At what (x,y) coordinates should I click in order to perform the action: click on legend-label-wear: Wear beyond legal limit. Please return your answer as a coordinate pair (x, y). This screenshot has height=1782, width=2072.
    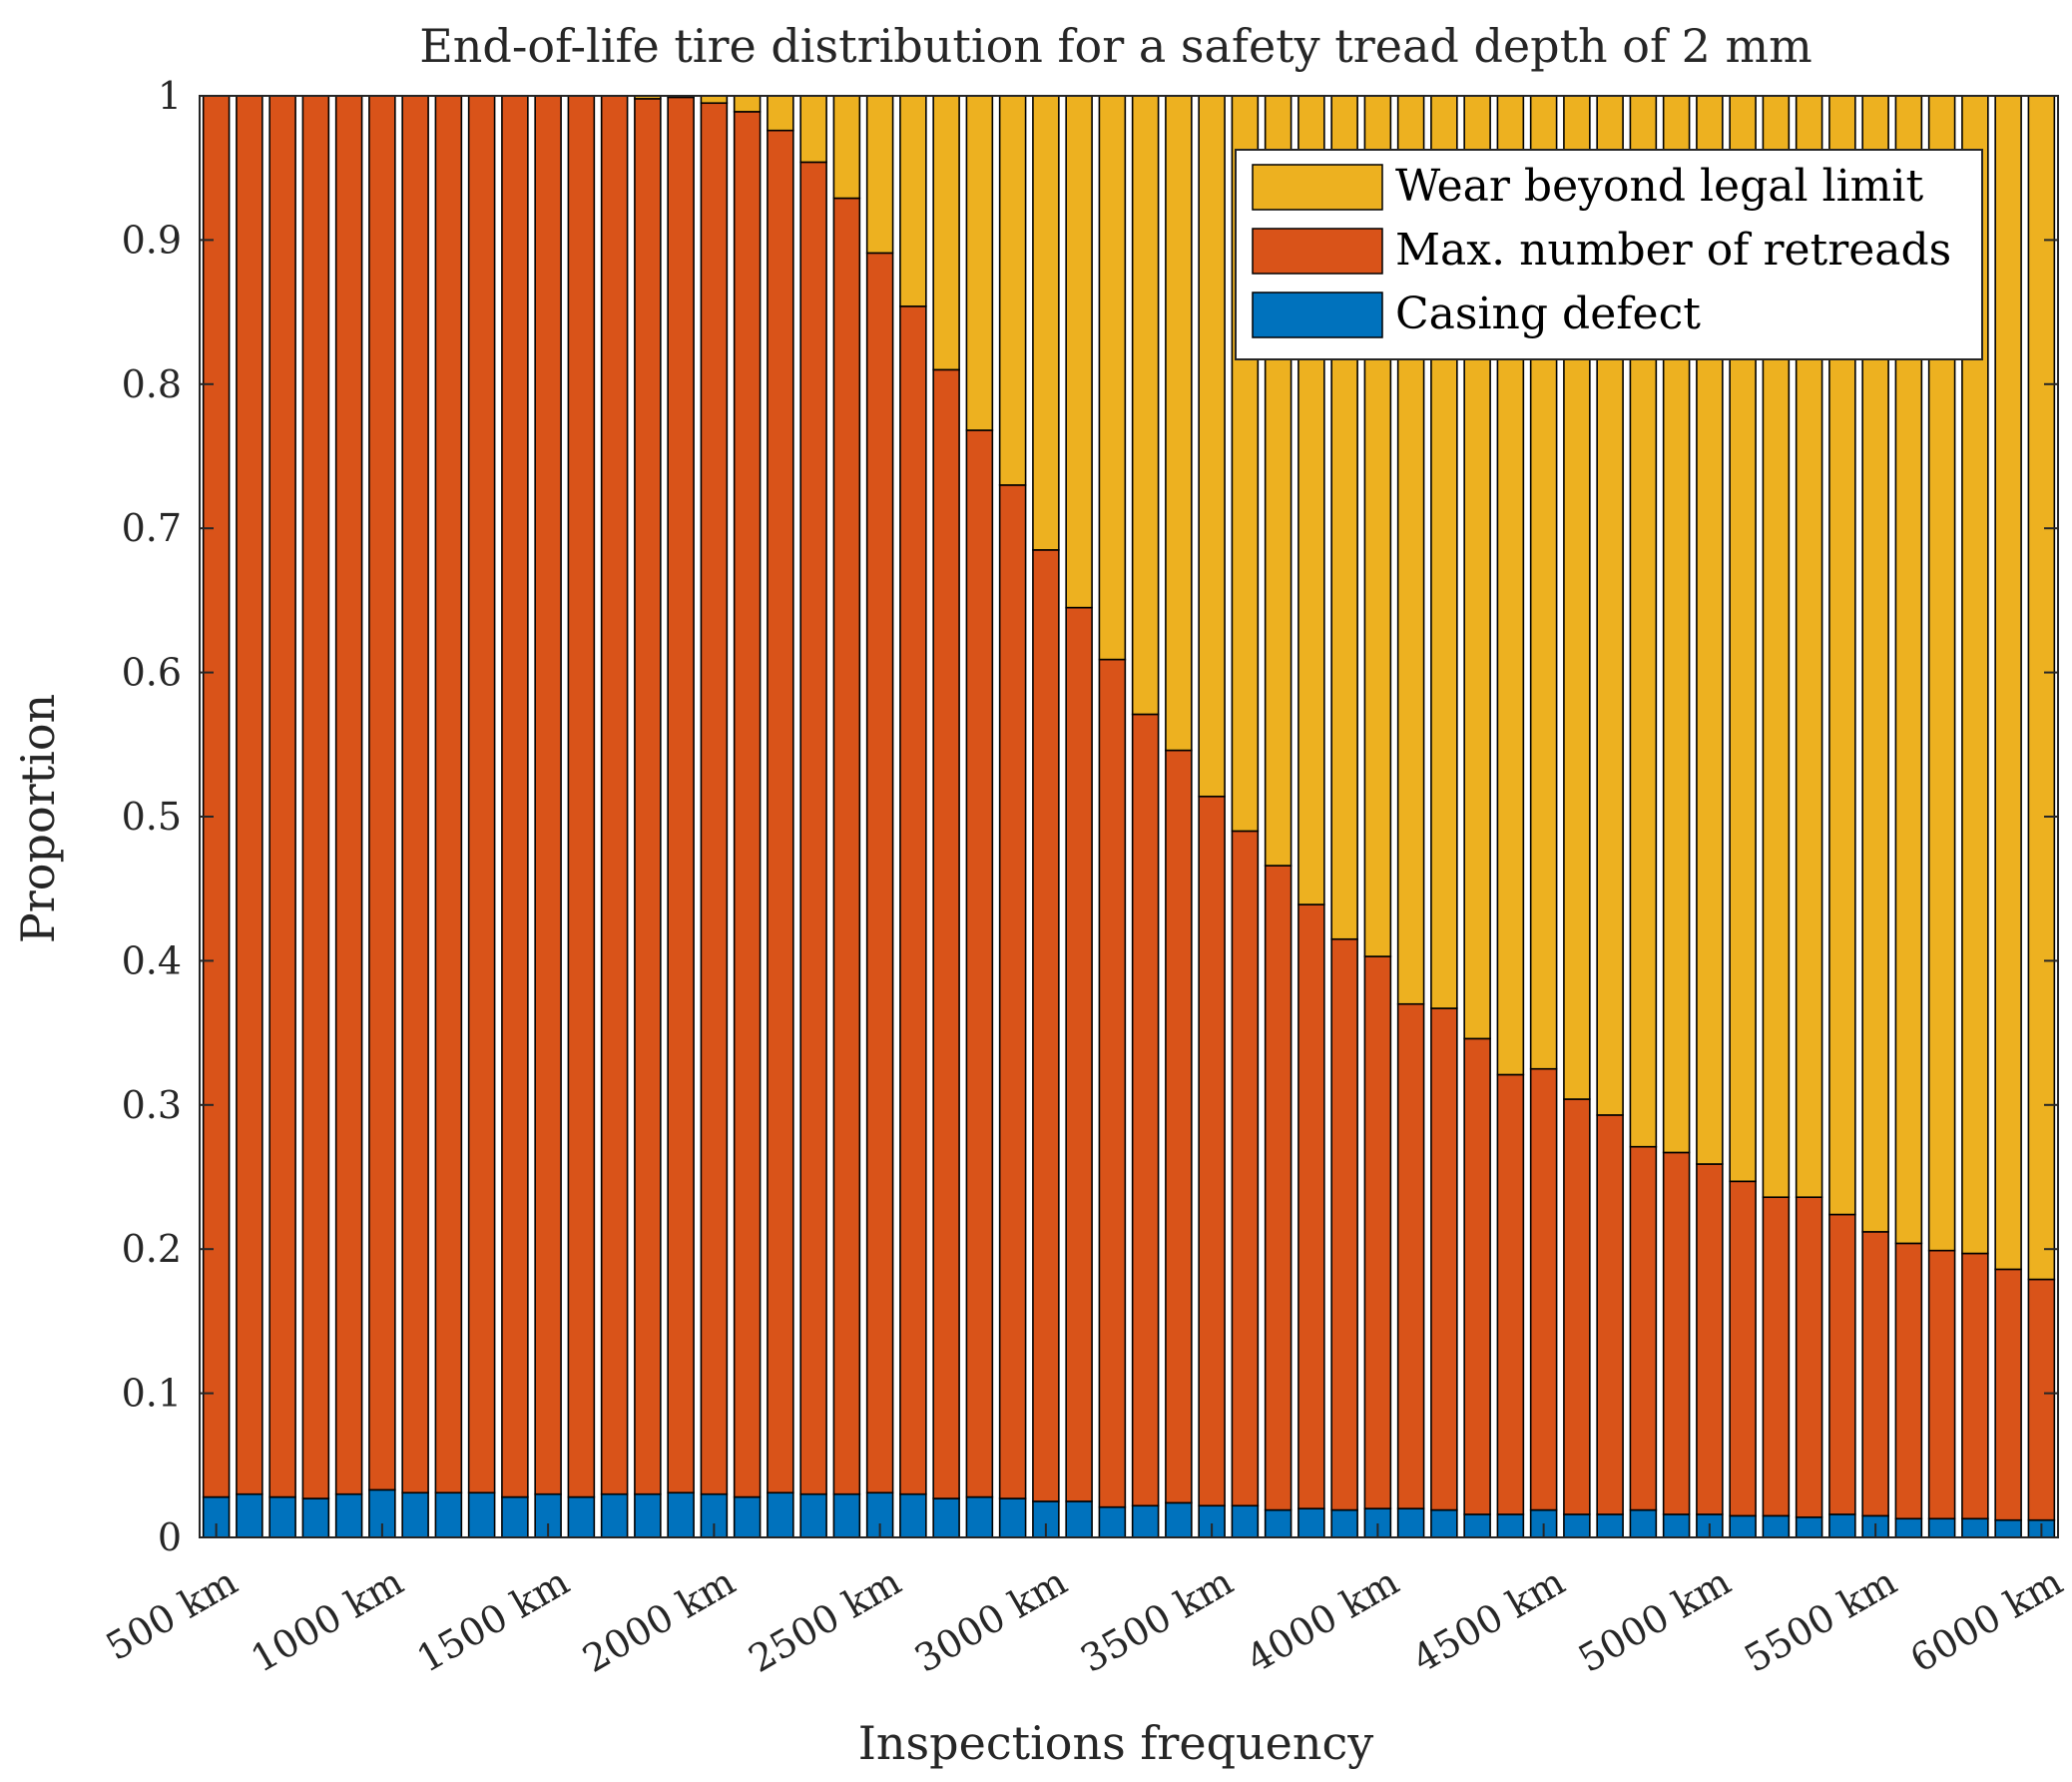
    Looking at the image, I should click on (1659, 186).